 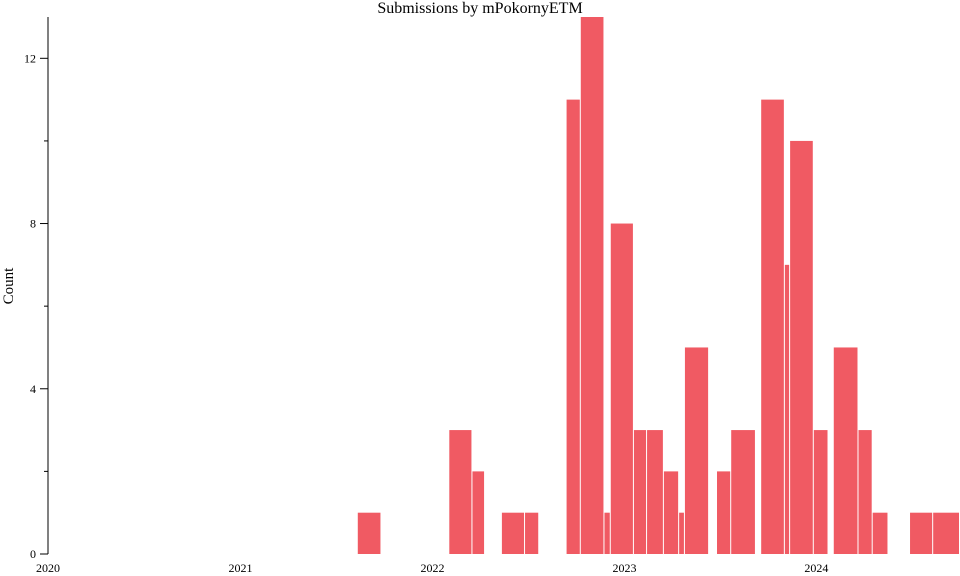 I want to click on y-tick-label-8: 8, so click(x=33, y=224).